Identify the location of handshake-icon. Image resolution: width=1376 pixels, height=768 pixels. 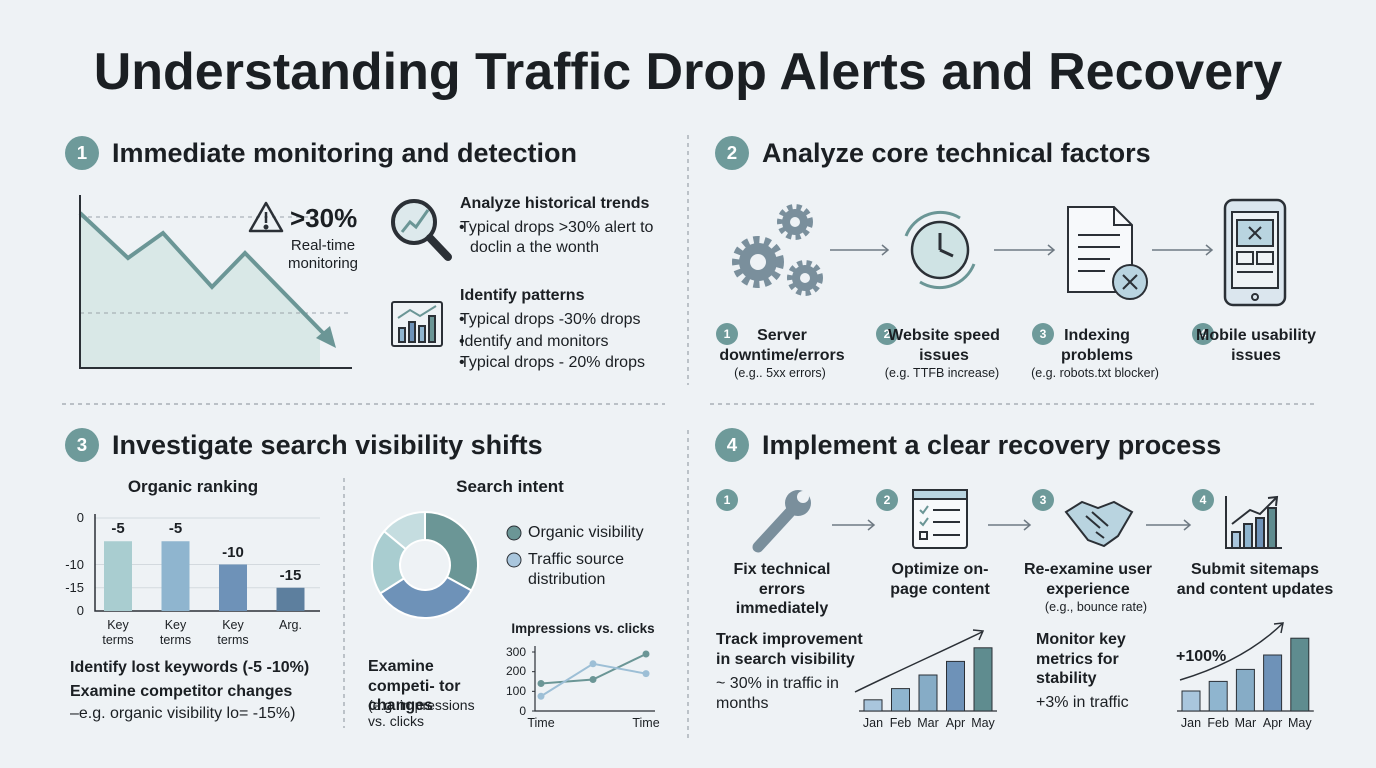
(1099, 524).